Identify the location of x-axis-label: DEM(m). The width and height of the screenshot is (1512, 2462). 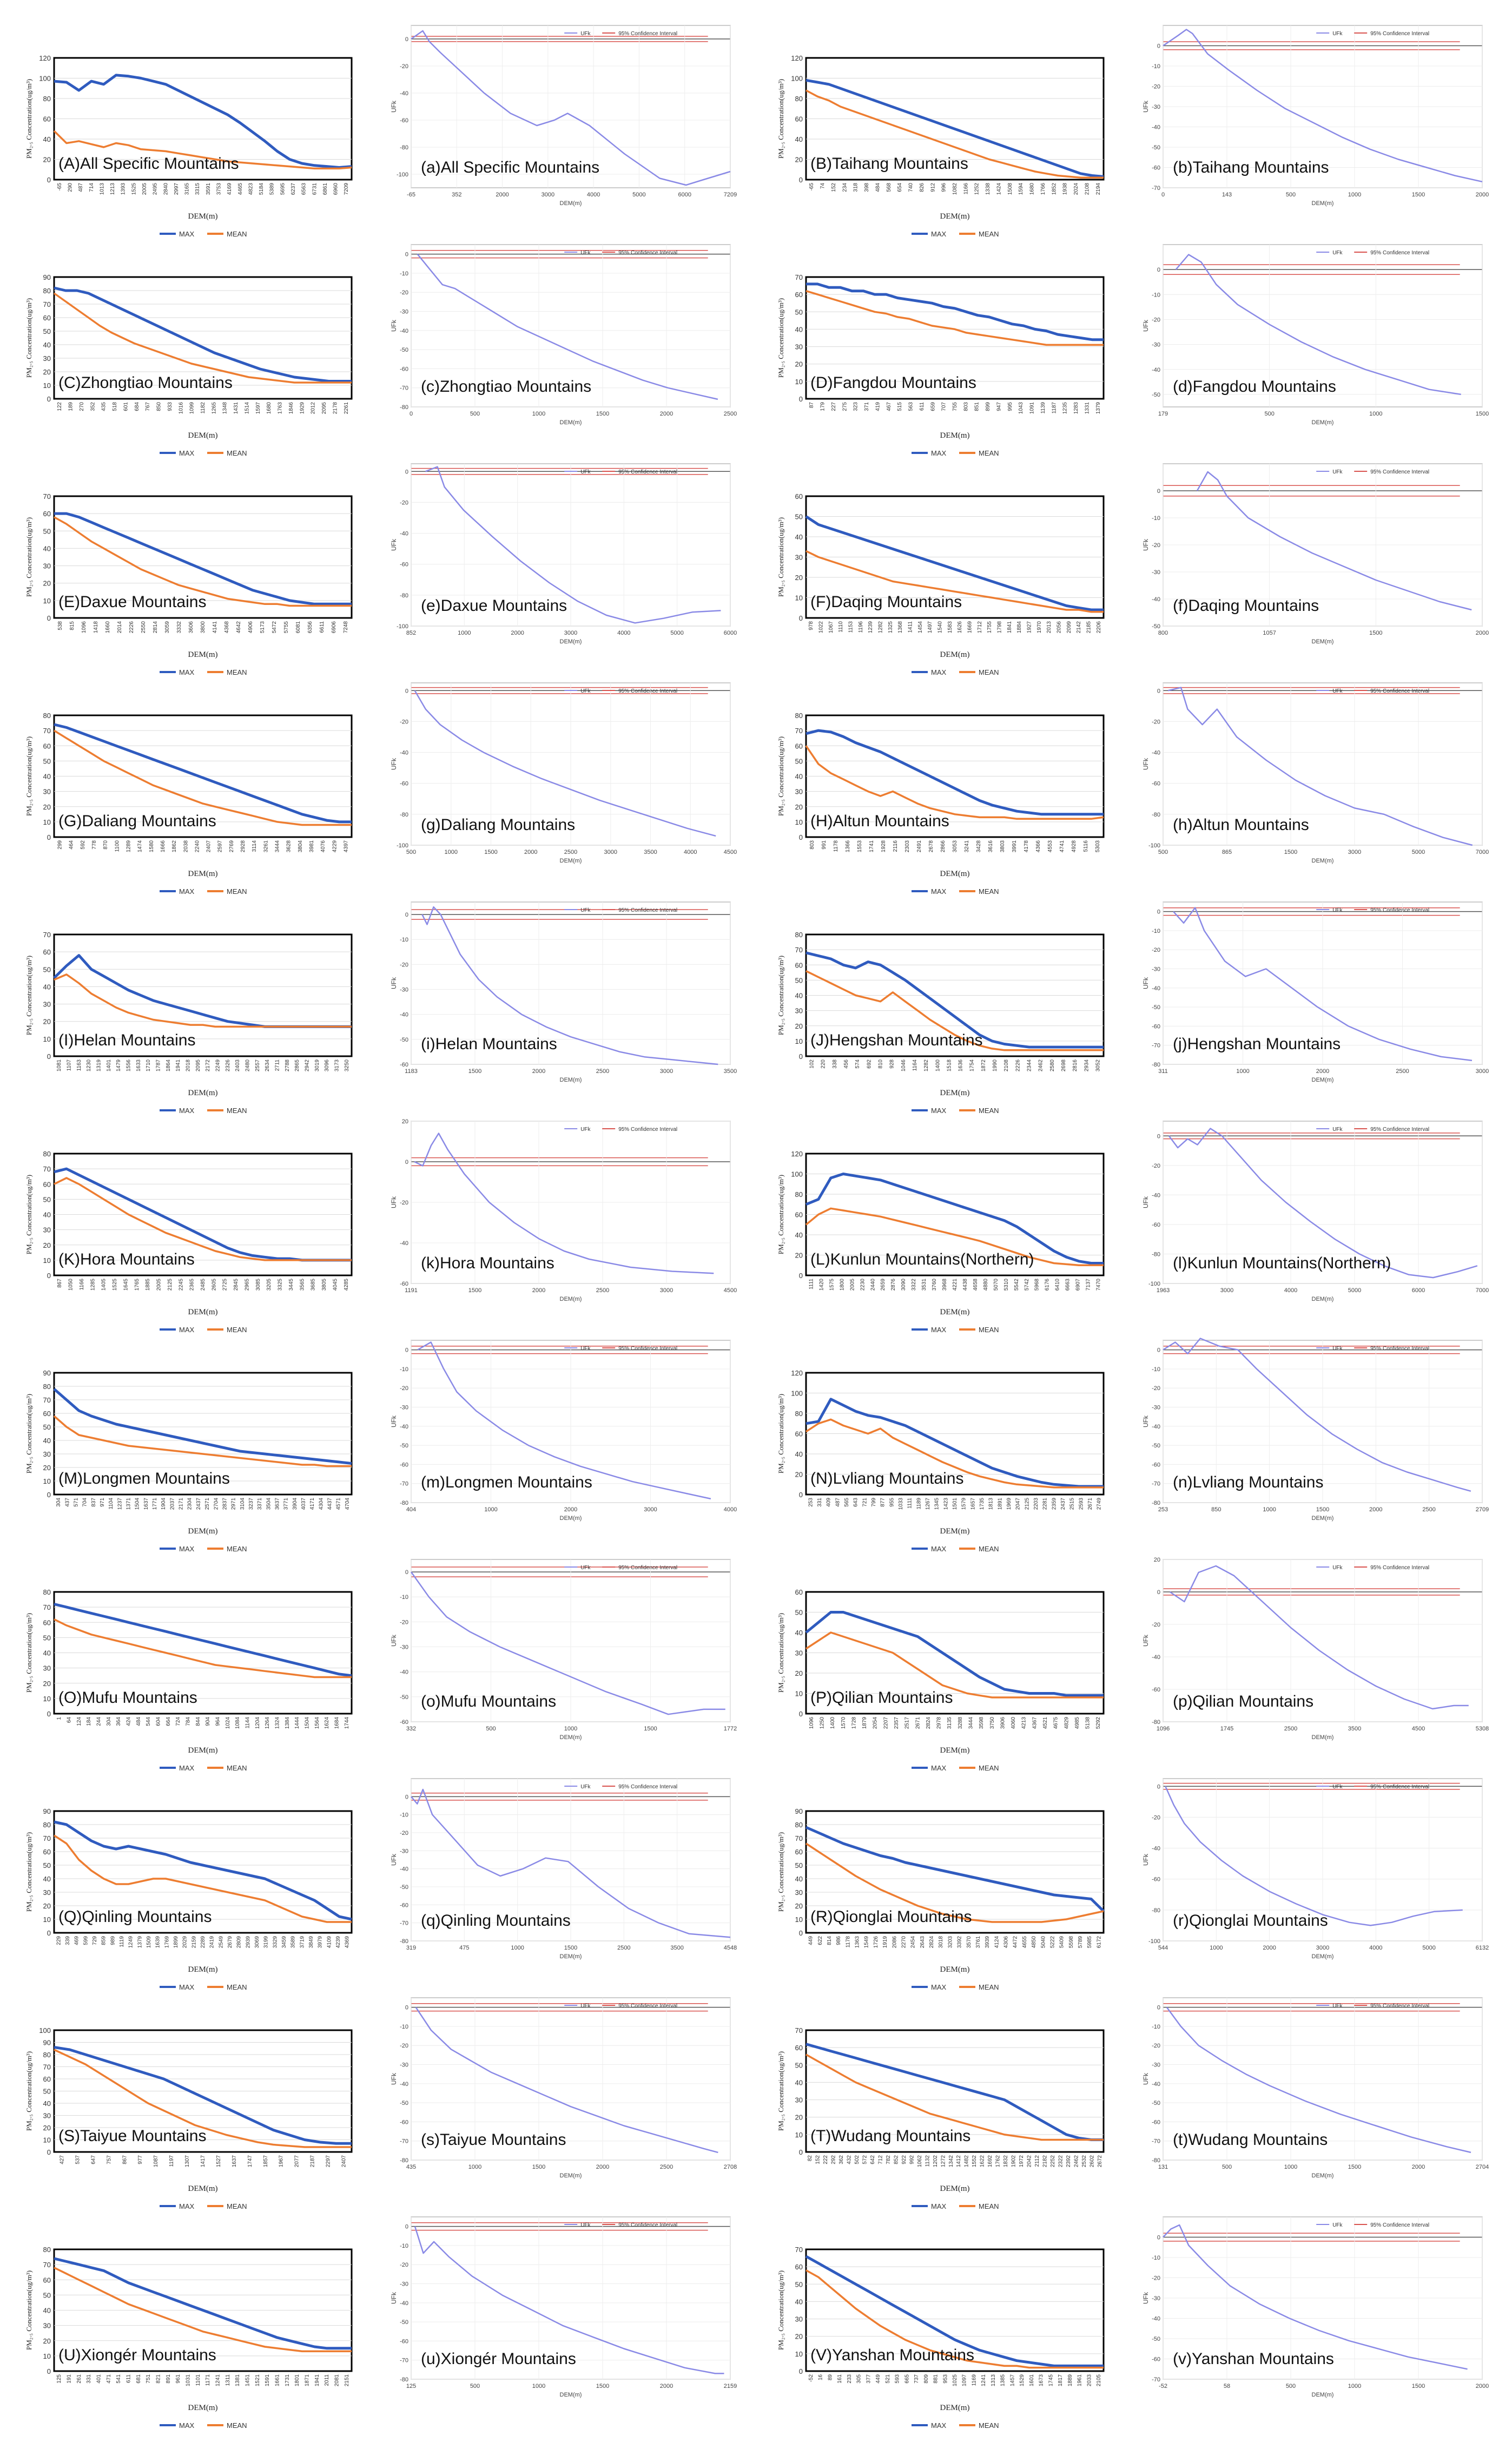
(1323, 642).